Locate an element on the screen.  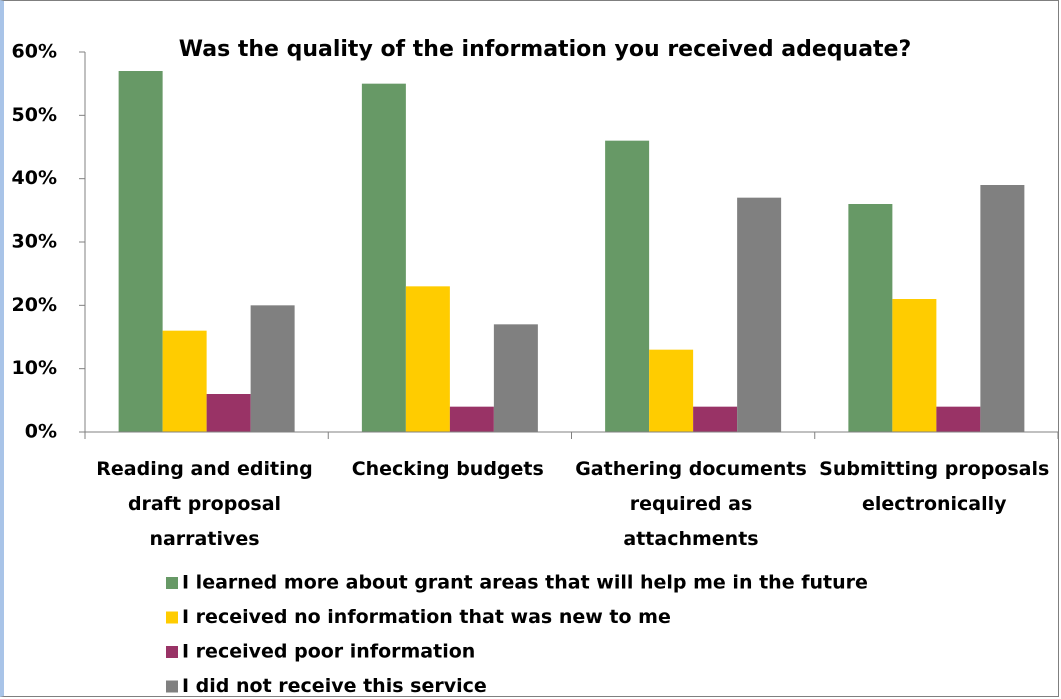
y-tick-label: 30% is located at coordinates (34, 242).